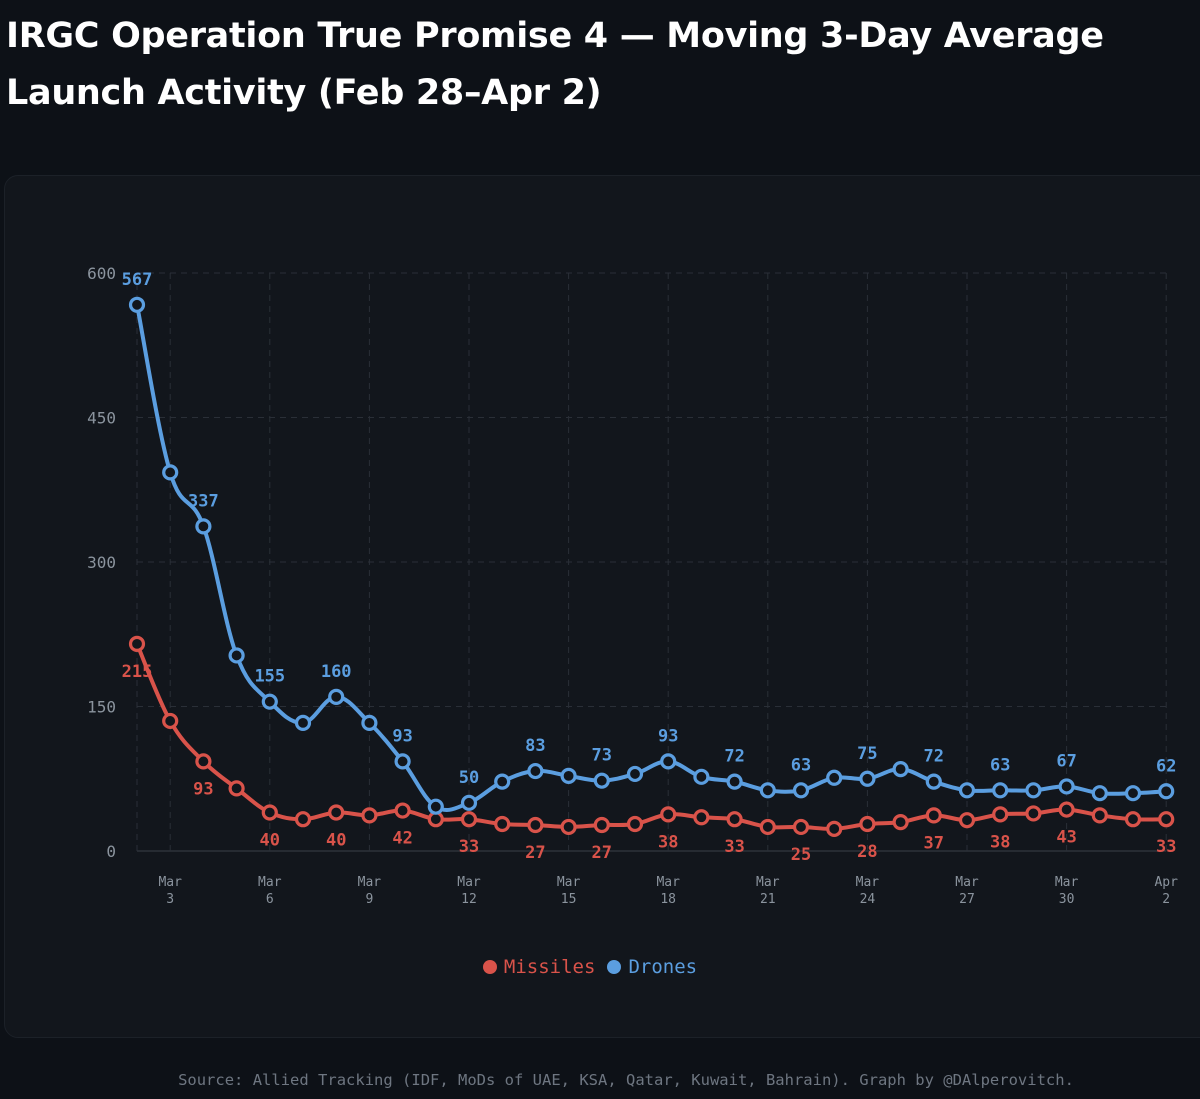  Describe the element at coordinates (535, 853) in the screenshot. I see `missiles-data-label-mar-14: 27` at that location.